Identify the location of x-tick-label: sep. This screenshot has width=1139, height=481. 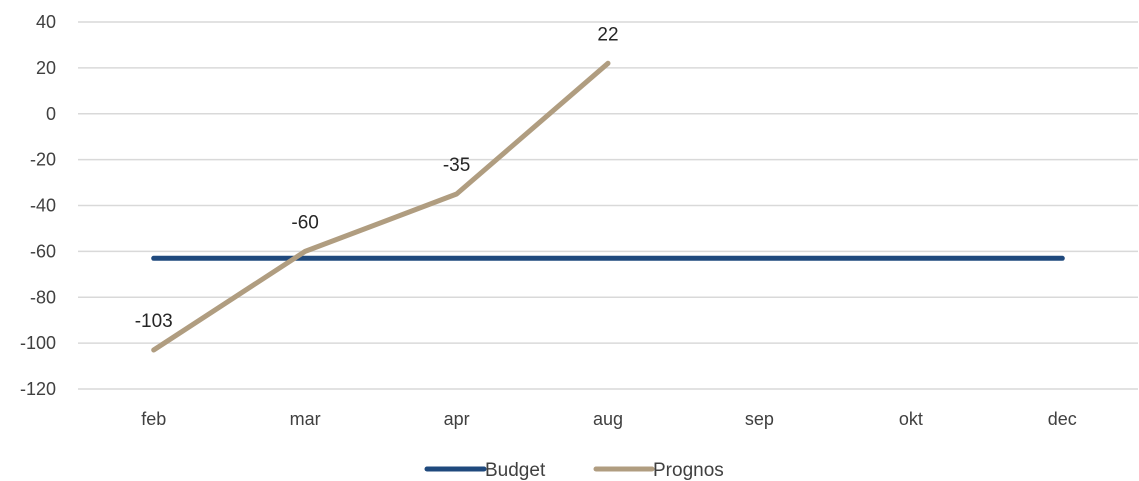
(759, 419).